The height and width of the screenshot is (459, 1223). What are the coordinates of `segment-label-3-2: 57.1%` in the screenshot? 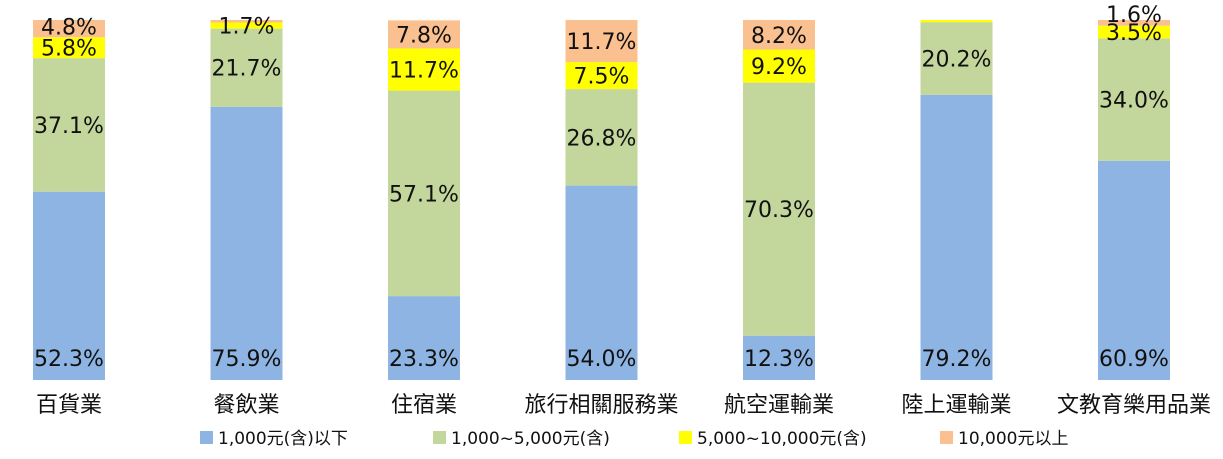 It's located at (424, 194).